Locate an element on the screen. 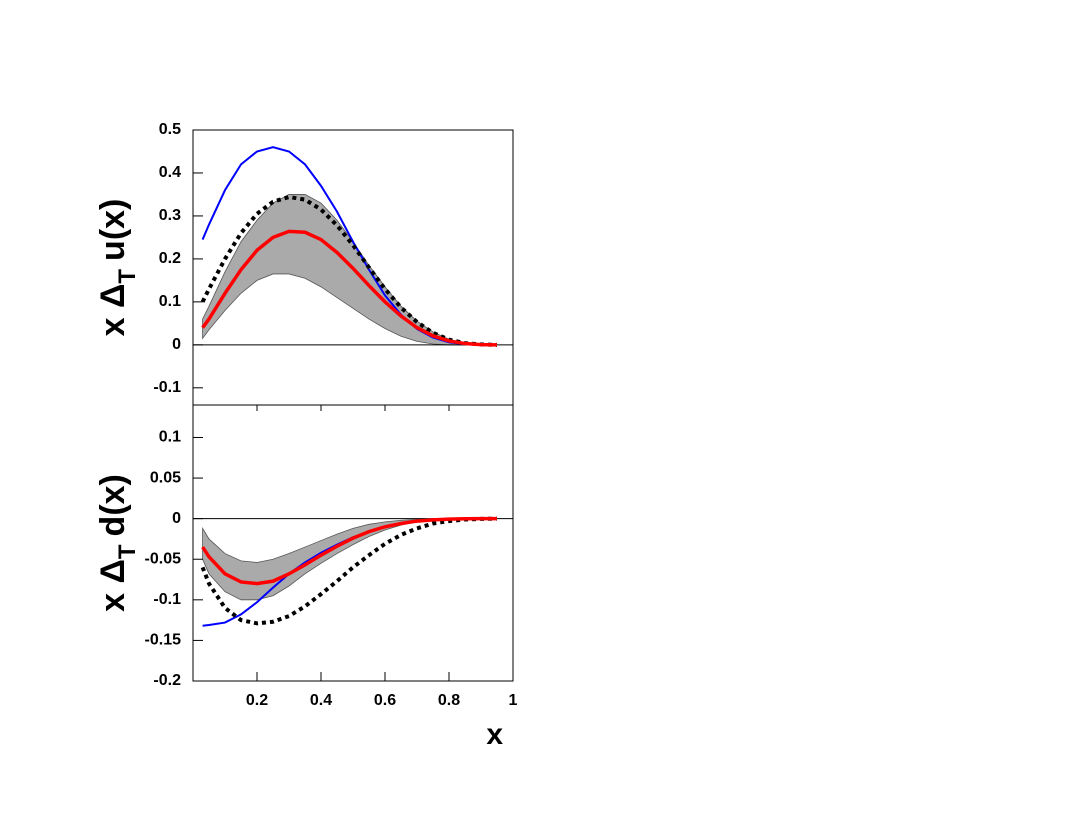 The width and height of the screenshot is (1075, 830). y-label-part: u(x) is located at coordinates (113, 230).